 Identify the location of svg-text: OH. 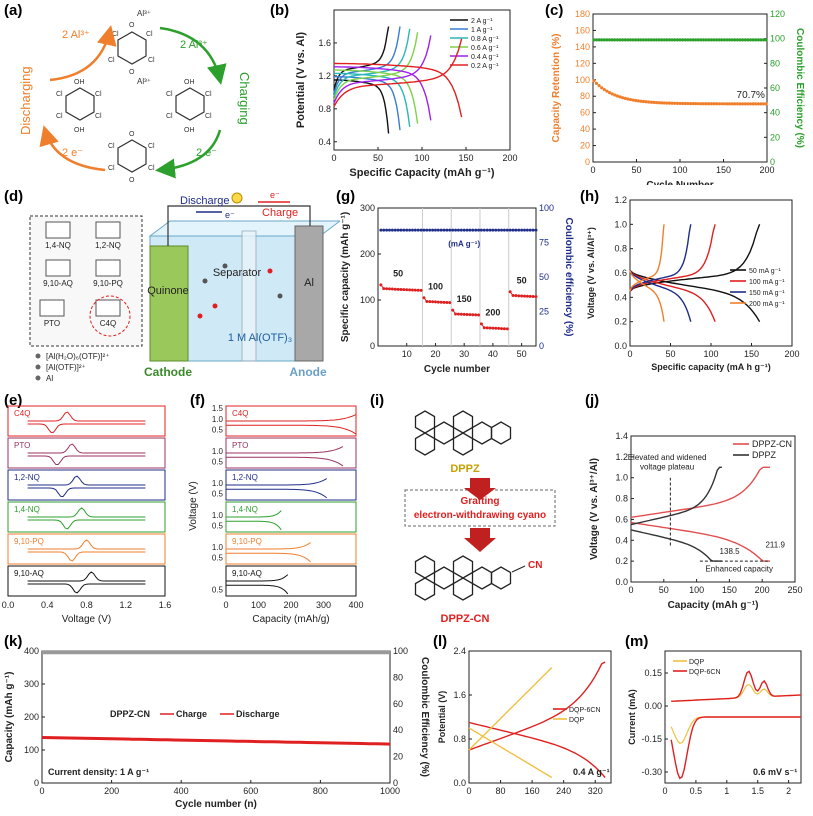
(189, 82).